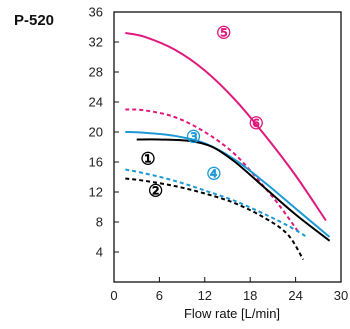  What do you see at coordinates (229, 290) in the screenshot?
I see `x-tick-group: 0 6 12 18 24 30` at bounding box center [229, 290].